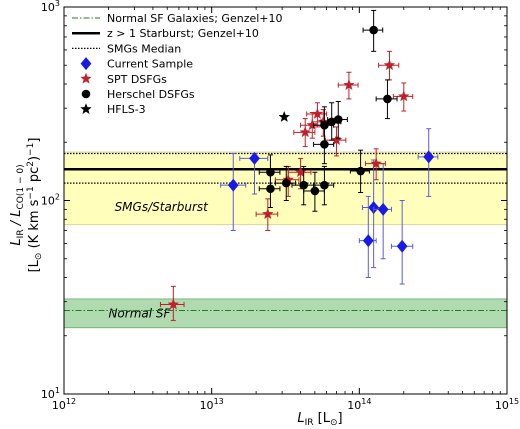  What do you see at coordinates (359, 404) in the screenshot?
I see `x-tick-label-2: 1014` at bounding box center [359, 404].